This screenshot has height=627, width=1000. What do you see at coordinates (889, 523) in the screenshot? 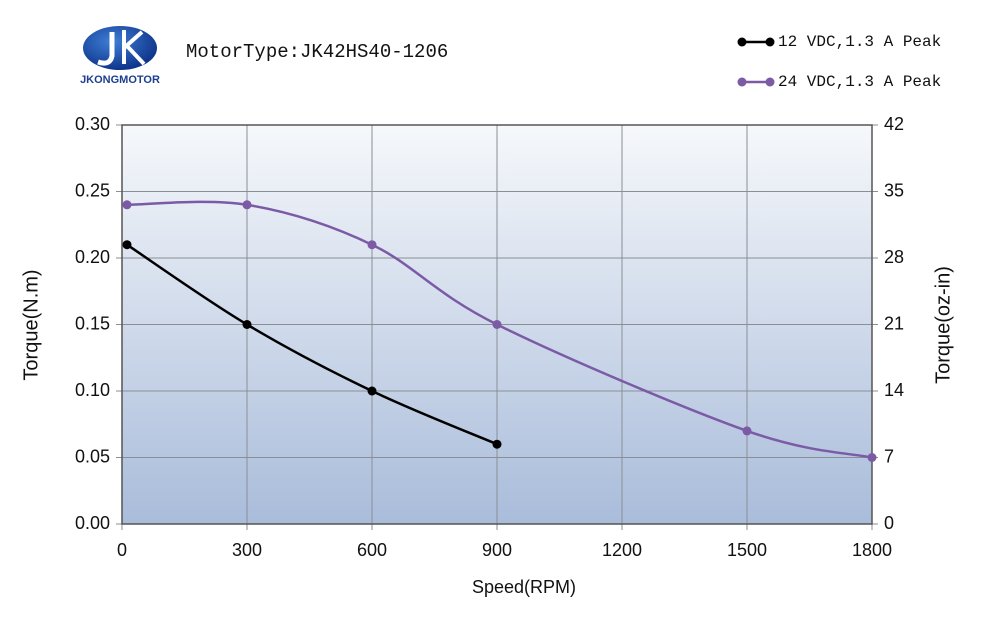
I see `y2-tick-label: 0` at bounding box center [889, 523].